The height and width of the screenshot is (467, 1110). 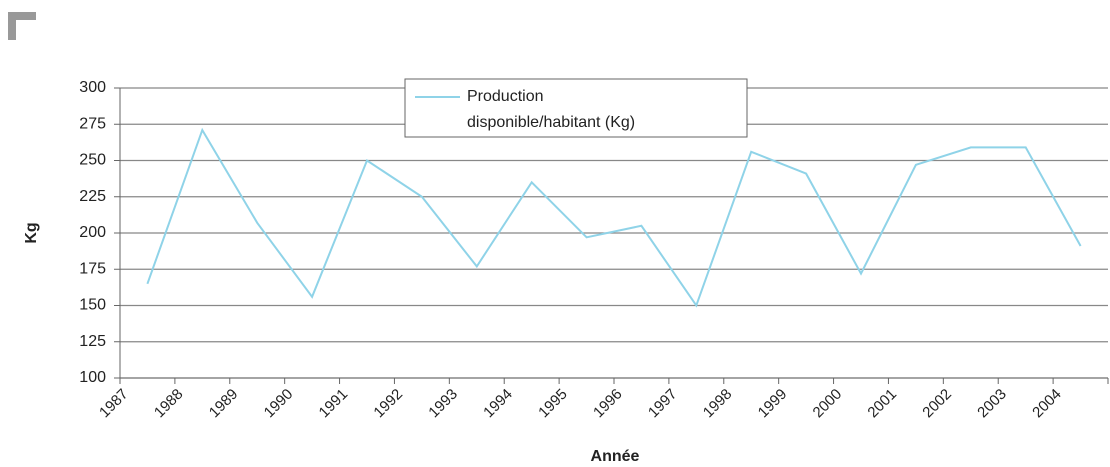 I want to click on y-tick-label: 175, so click(x=92, y=268).